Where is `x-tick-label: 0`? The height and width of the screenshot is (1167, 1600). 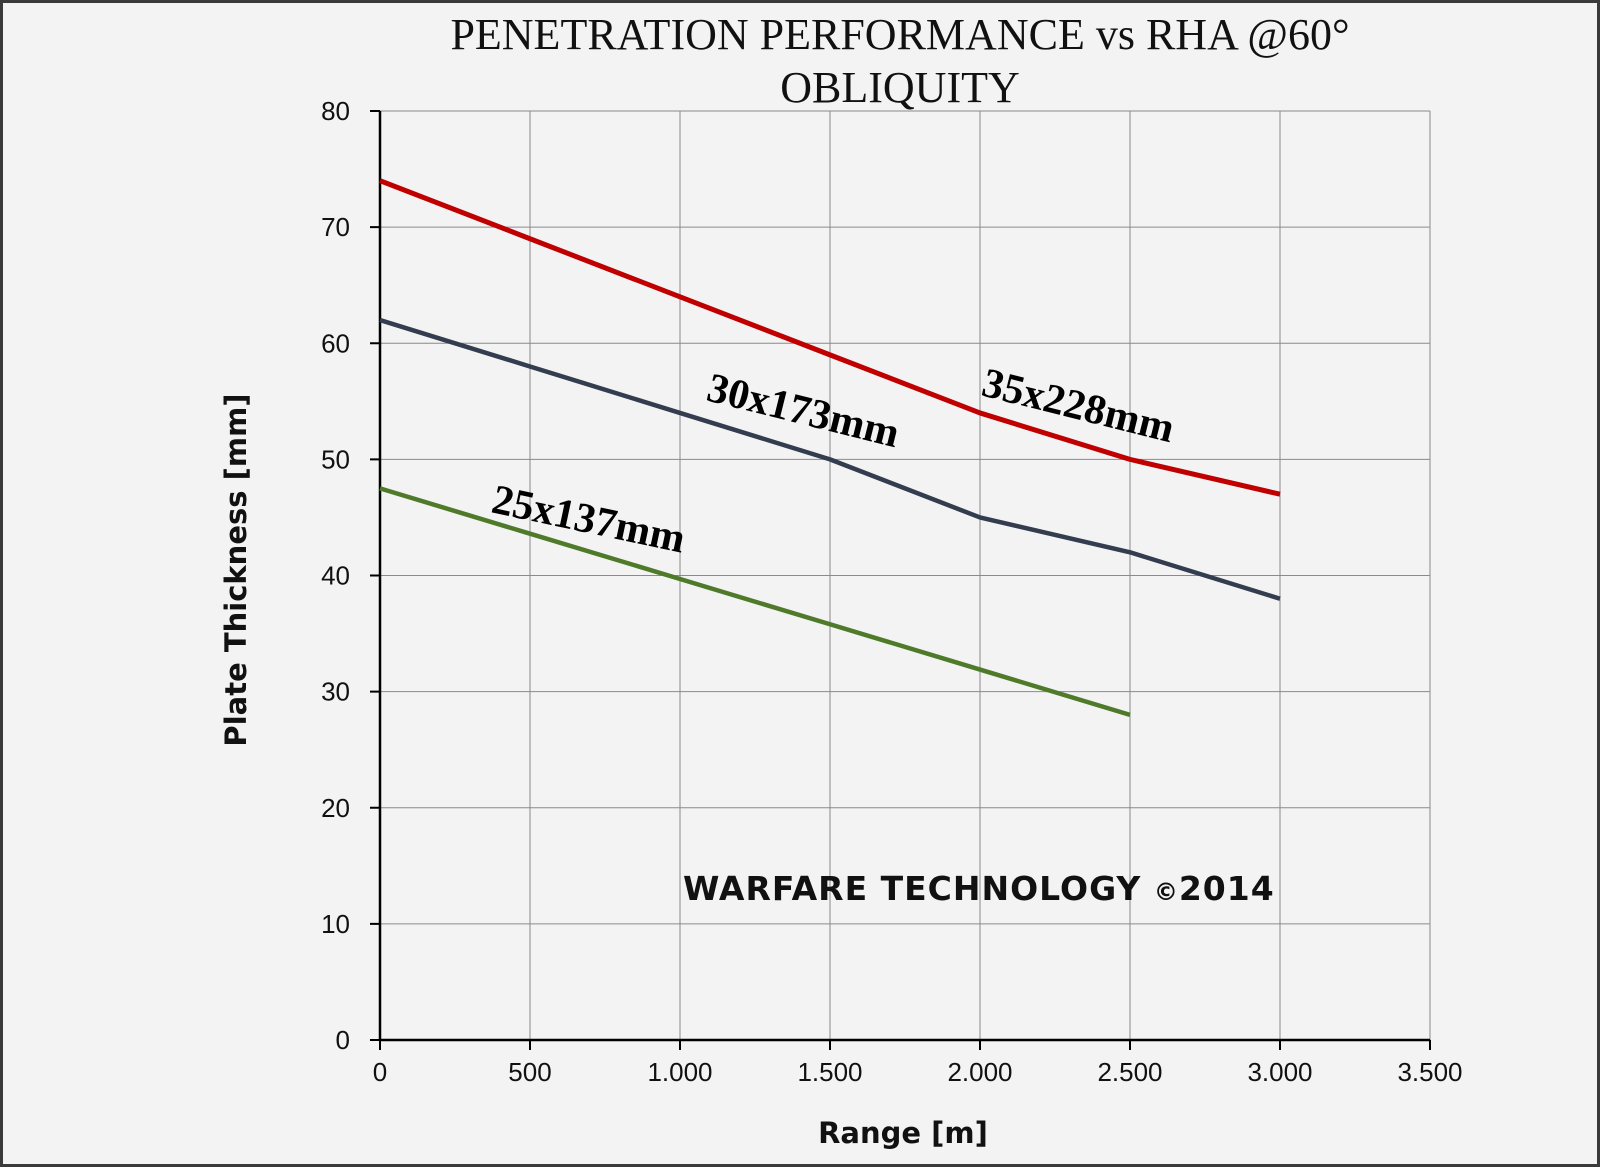
x-tick-label: 0 is located at coordinates (380, 1072).